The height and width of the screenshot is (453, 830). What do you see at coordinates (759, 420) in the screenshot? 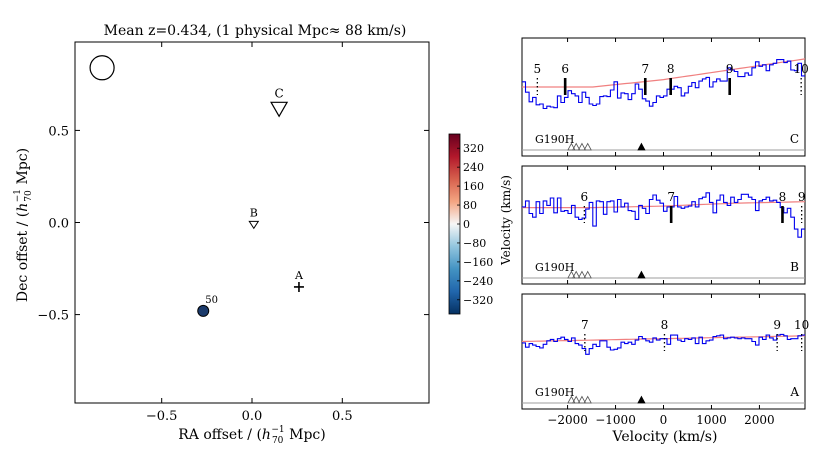
I see `spectrum-xtick-label: 2000` at bounding box center [759, 420].